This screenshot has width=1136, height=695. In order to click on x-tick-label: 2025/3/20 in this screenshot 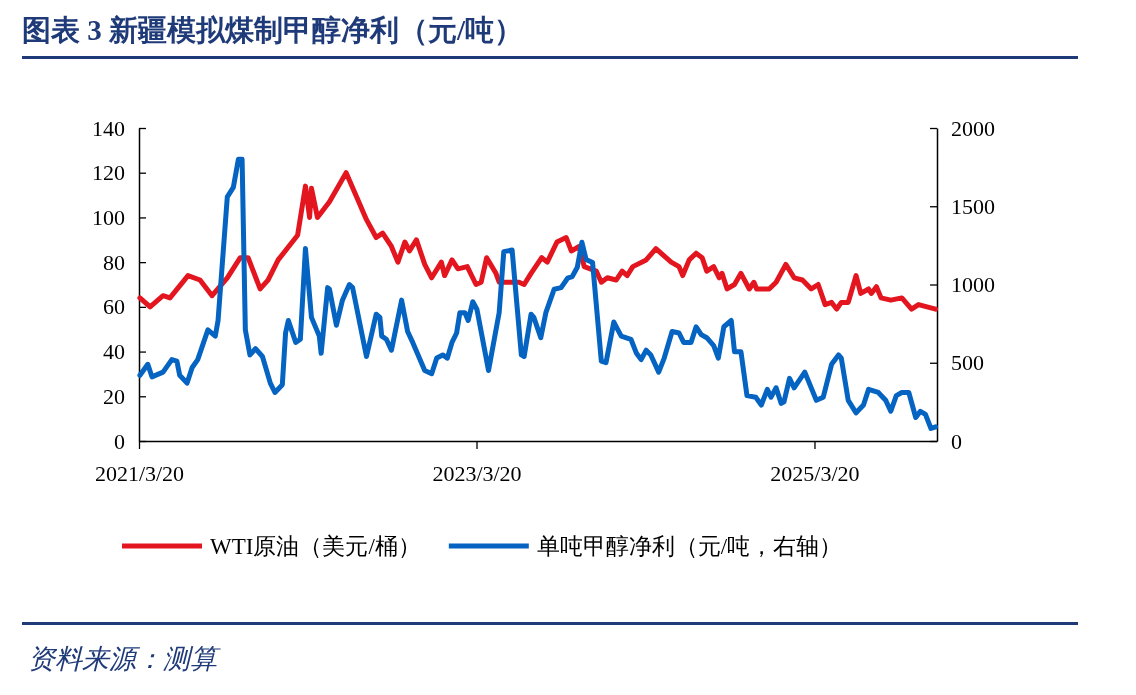, I will do `click(815, 473)`.